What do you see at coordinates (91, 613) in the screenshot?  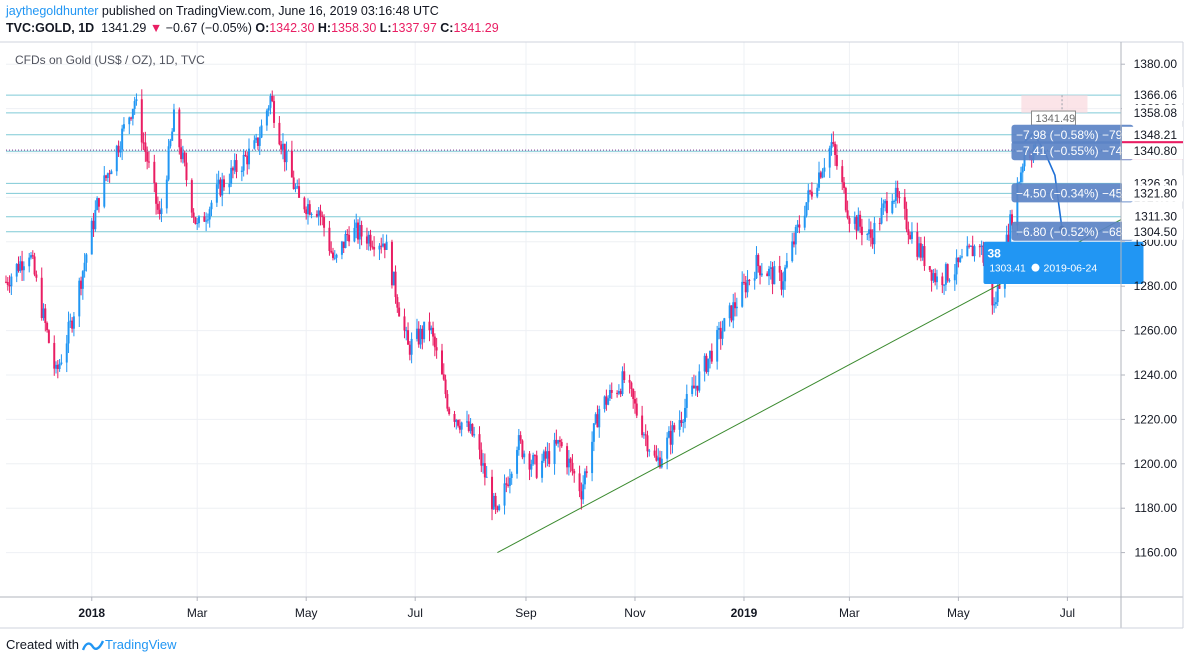 I see `x-tick-label: 2018` at bounding box center [91, 613].